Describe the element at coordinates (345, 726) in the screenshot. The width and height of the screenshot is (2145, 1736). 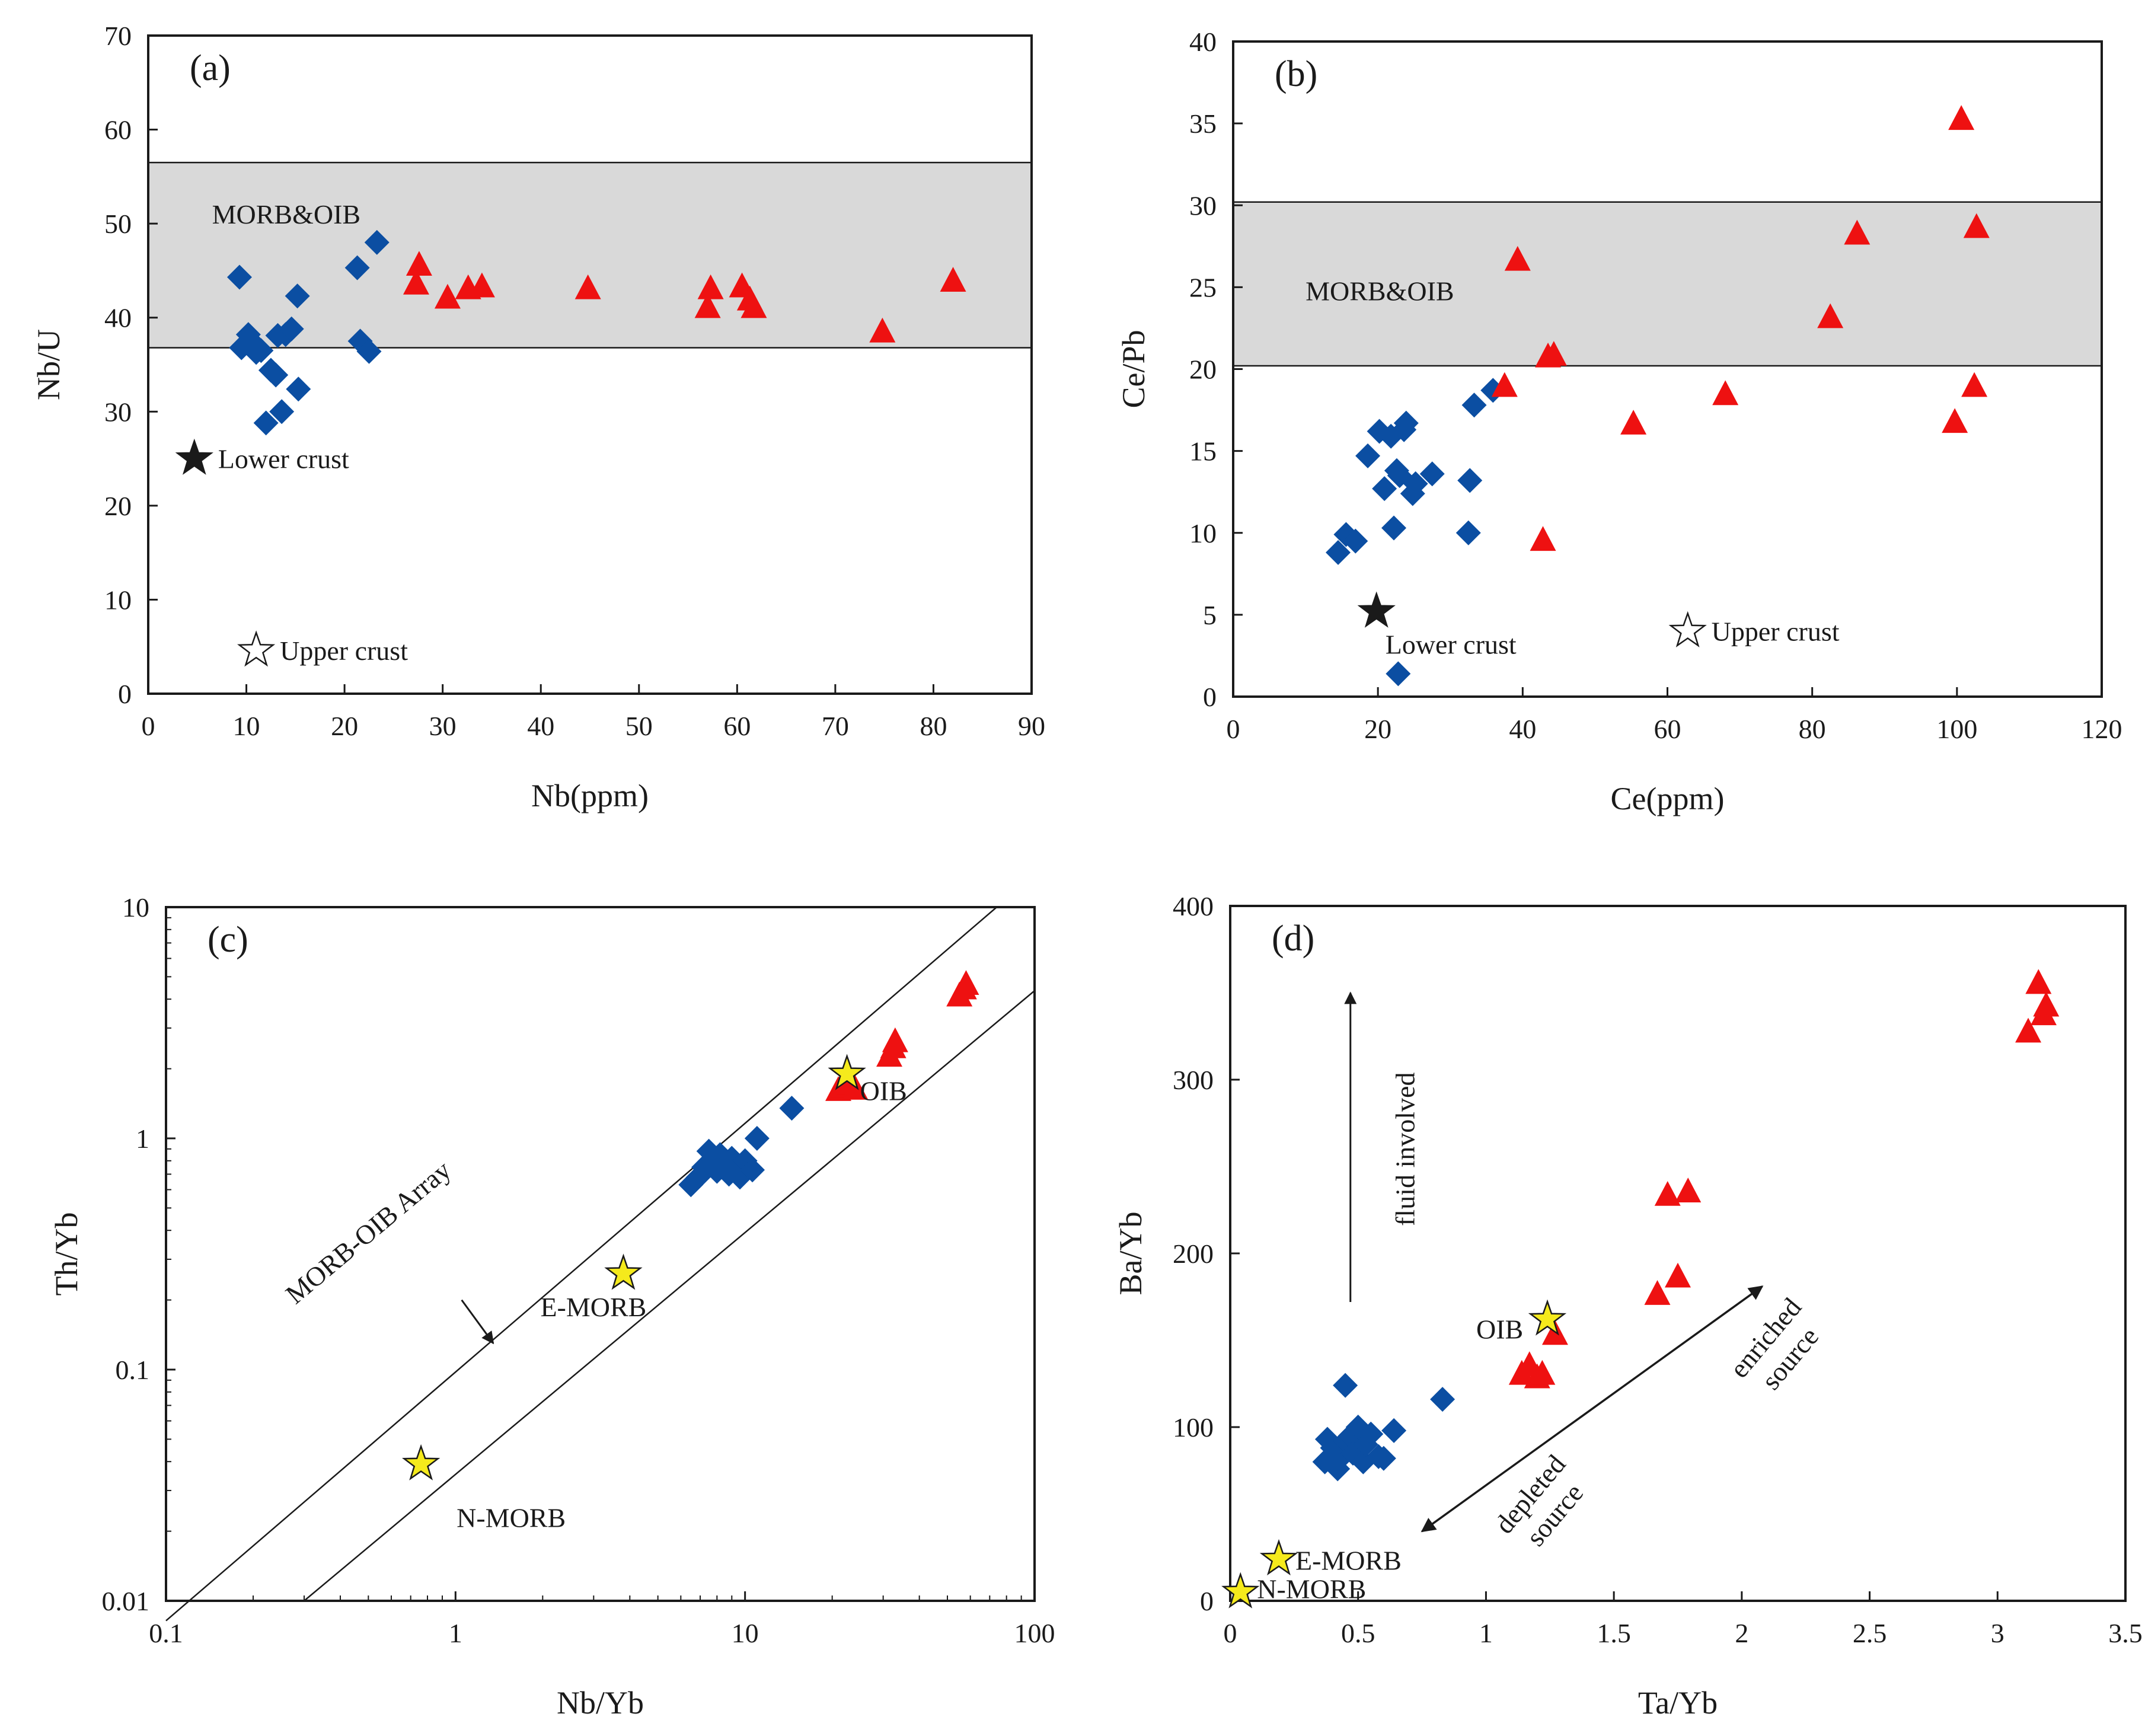
I see `x-tick-label: 20` at that location.